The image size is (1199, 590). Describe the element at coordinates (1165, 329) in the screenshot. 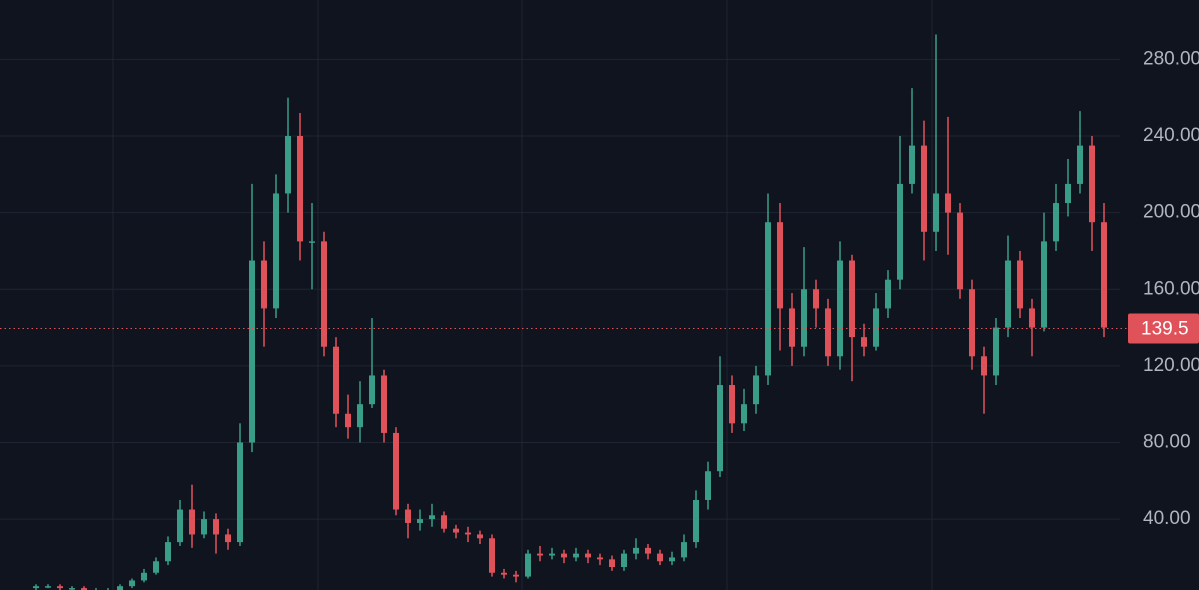

I see `last-price-label: 139.5` at that location.